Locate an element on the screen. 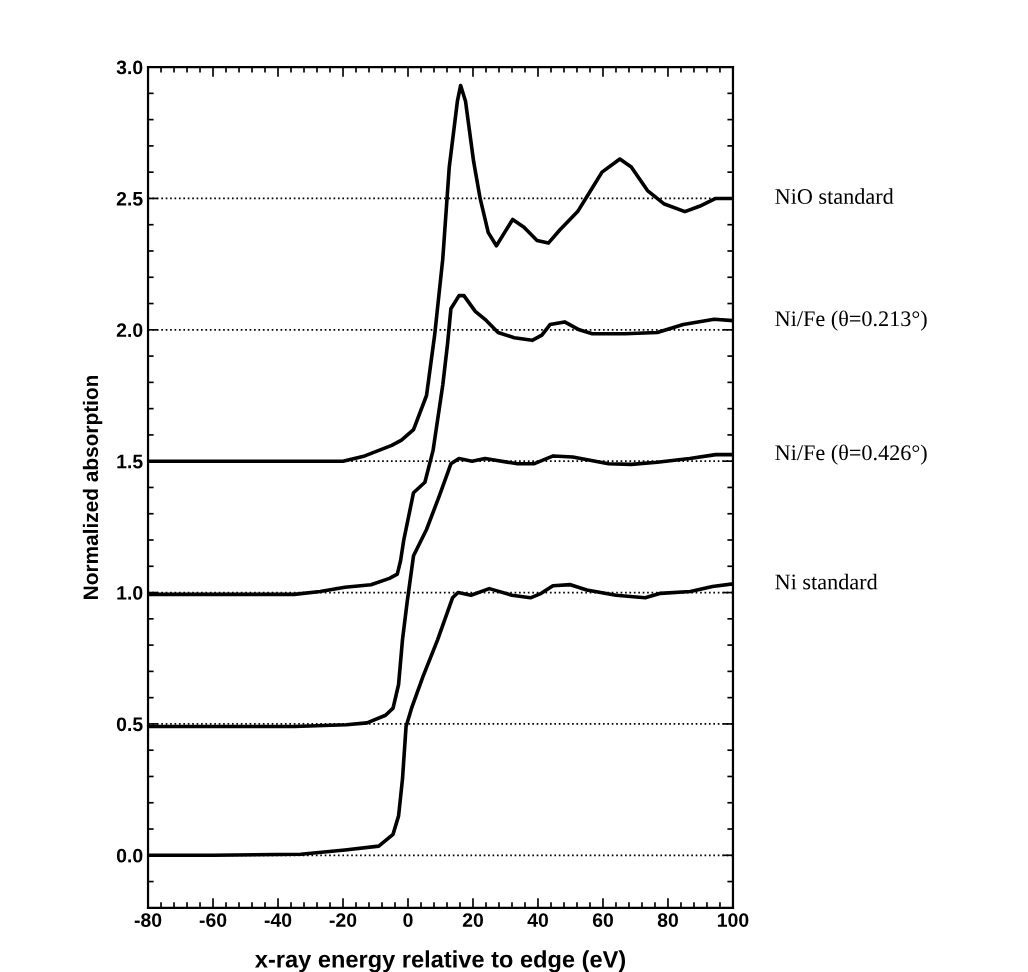 The width and height of the screenshot is (1028, 972). x-tick-label: 80 is located at coordinates (667, 920).